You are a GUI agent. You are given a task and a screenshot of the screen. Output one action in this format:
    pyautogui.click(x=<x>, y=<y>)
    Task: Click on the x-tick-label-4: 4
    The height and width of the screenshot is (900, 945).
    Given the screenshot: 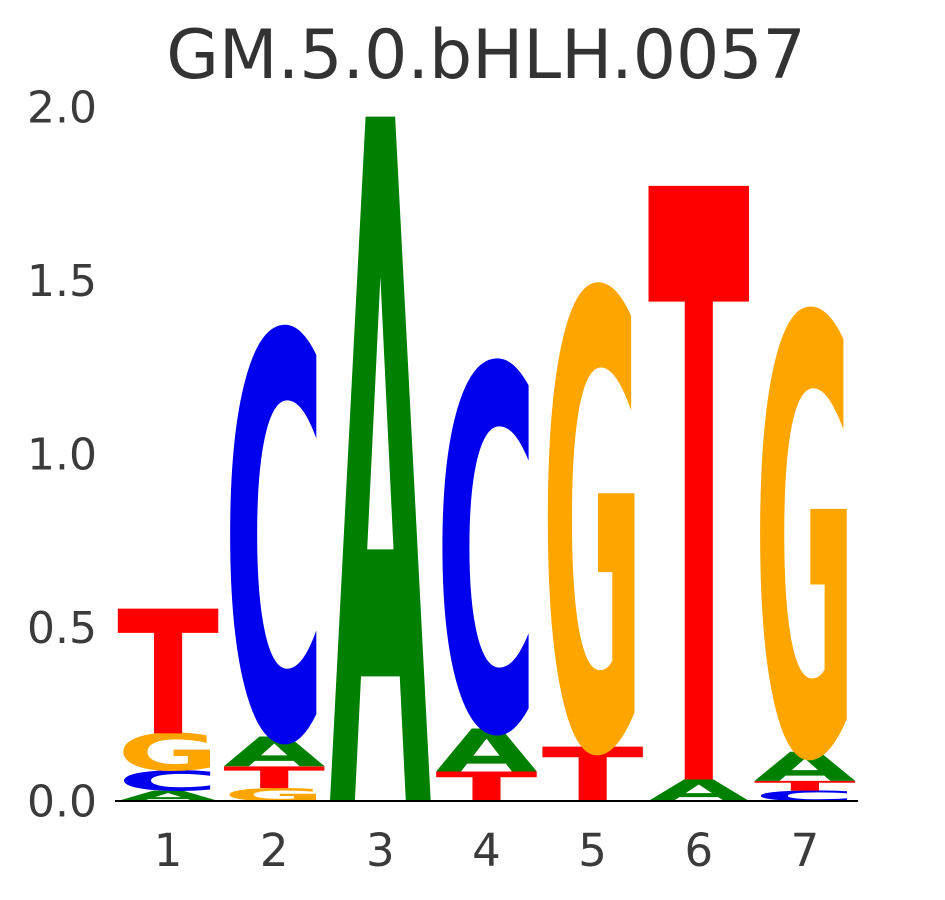 What is the action you would take?
    pyautogui.click(x=486, y=850)
    